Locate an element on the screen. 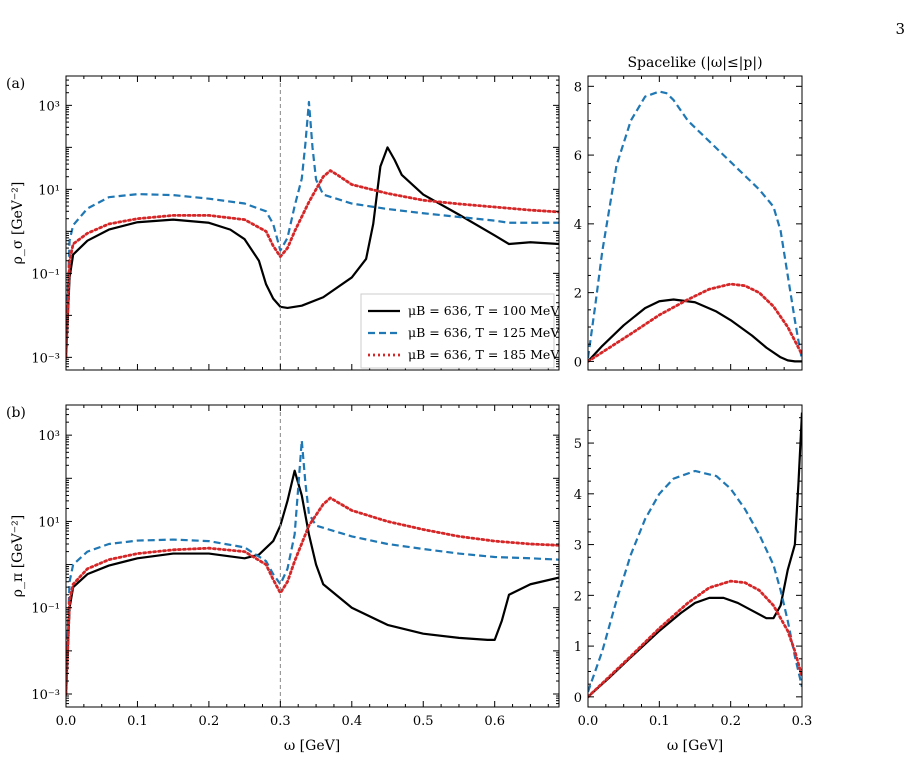  panel-b-right: 0.0 0.1 0.2 0.3 0 1 2 3 4 5 ω [GeV] is located at coordinates (693, 579).